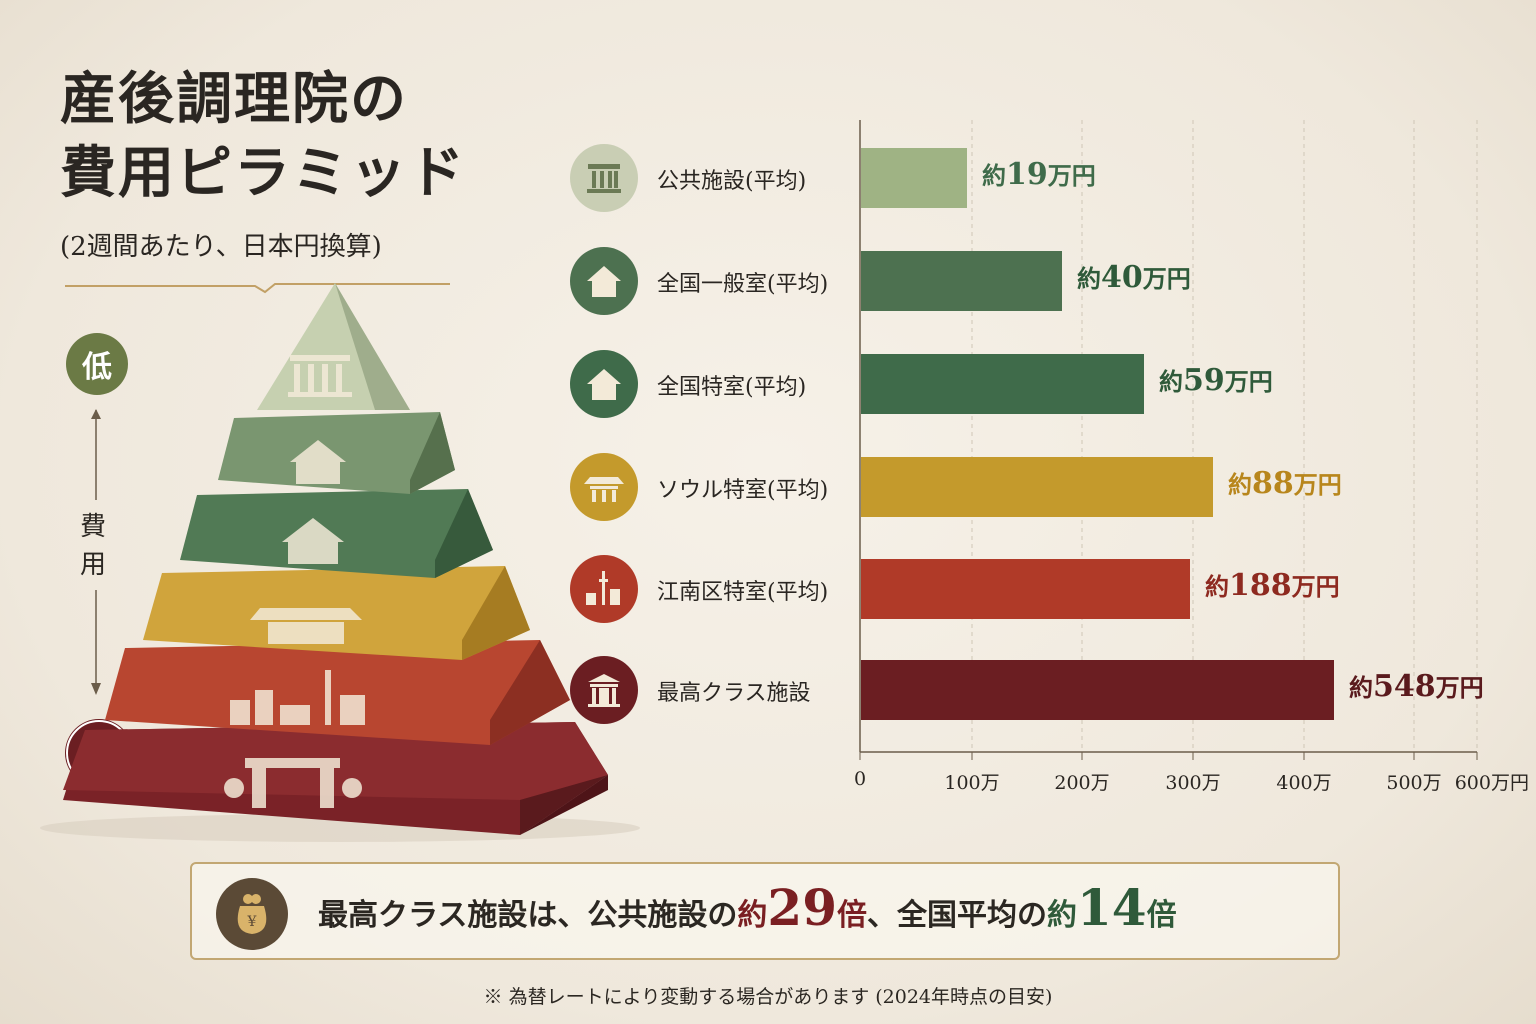 The height and width of the screenshot is (1024, 1536). What do you see at coordinates (263, 173) in the screenshot?
I see `title-line-2: 費用ピラミッド` at bounding box center [263, 173].